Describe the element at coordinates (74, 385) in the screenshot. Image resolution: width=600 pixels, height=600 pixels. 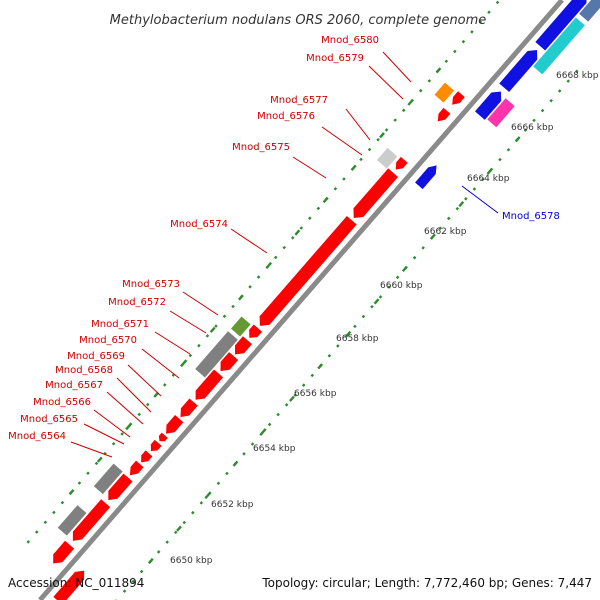
I see `gene-label: Mnod_6567` at that location.